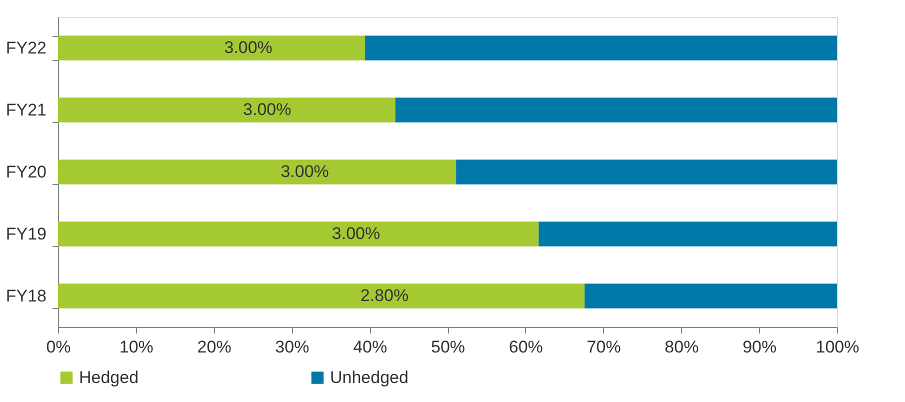 This screenshot has width=905, height=402. Describe the element at coordinates (384, 295) in the screenshot. I see `annotation: 2.80%` at that location.